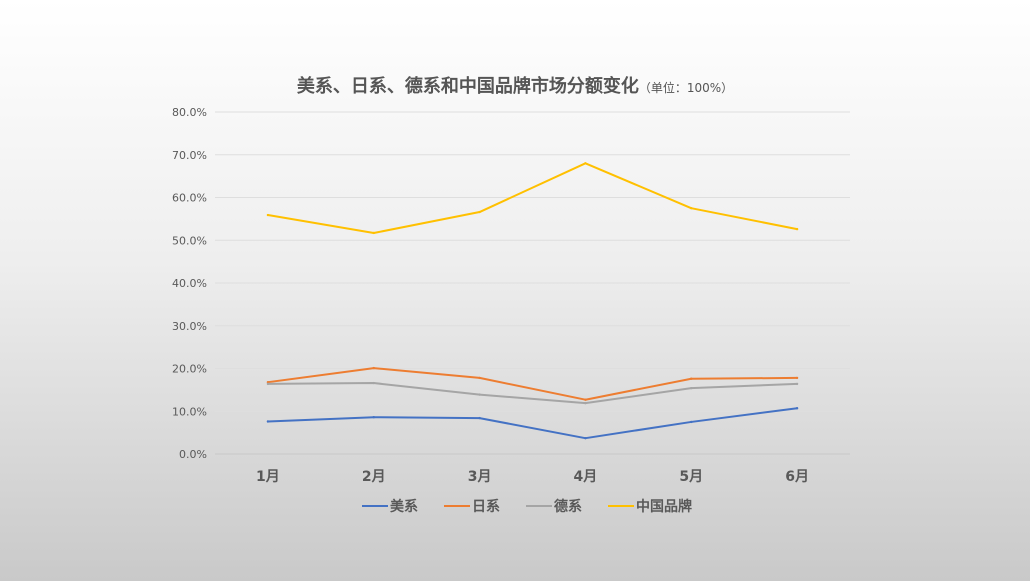 The image size is (1030, 581). What do you see at coordinates (664, 506) in the screenshot?
I see `legend-label: 中国品牌` at bounding box center [664, 506].